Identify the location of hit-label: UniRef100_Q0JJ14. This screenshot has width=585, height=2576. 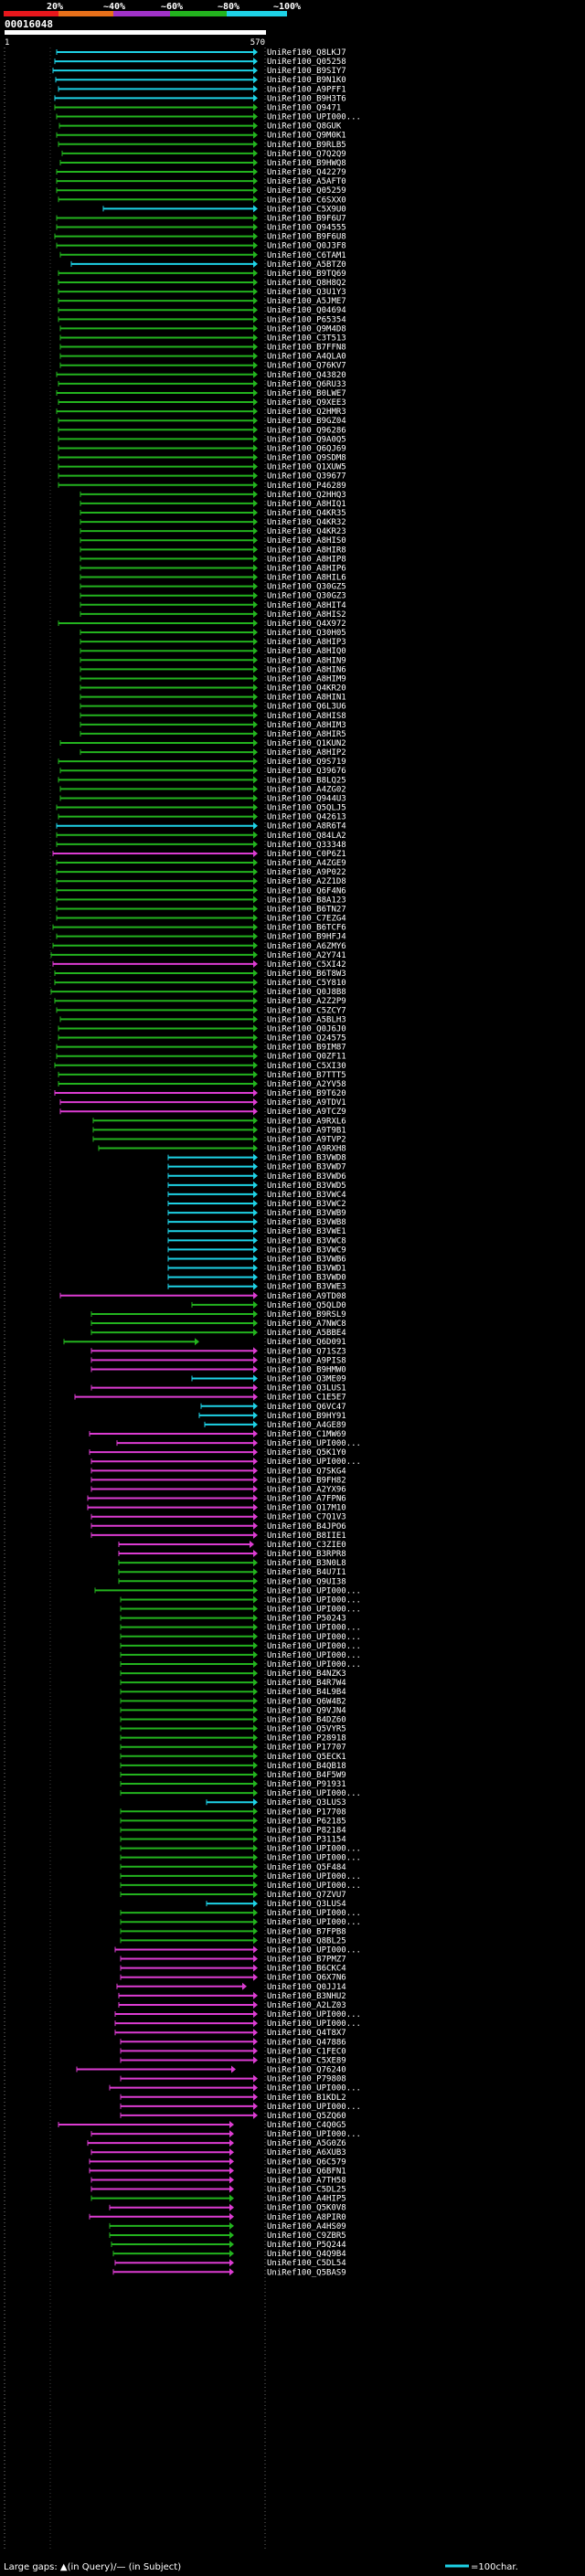
(307, 1987).